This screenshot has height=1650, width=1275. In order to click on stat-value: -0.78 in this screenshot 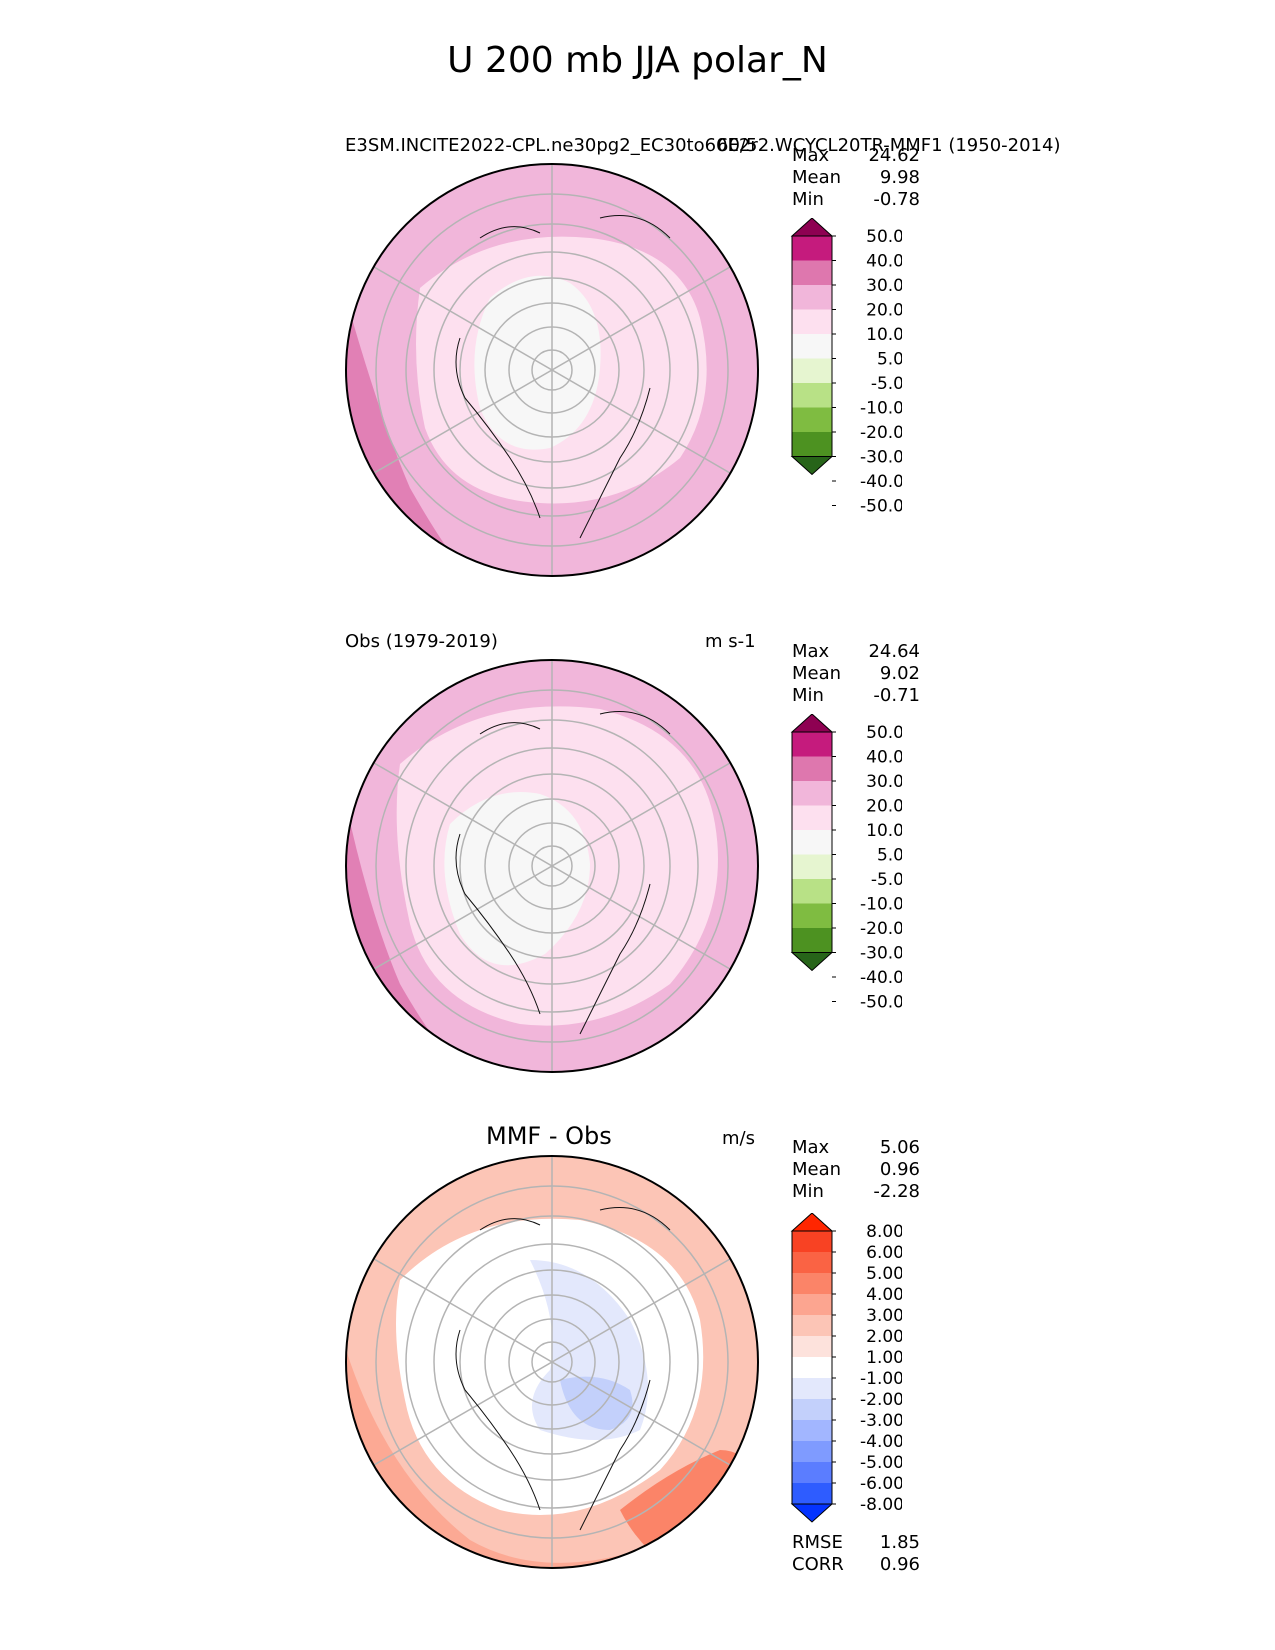, I will do `click(896, 199)`.